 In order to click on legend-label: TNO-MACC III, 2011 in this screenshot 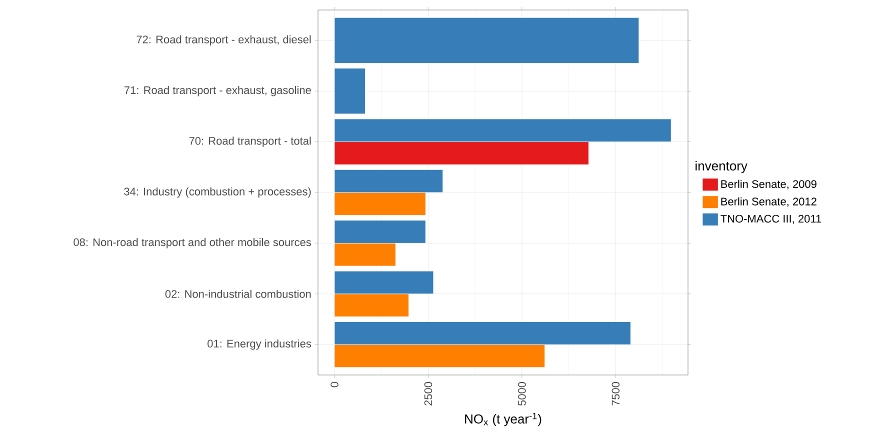, I will do `click(771, 219)`.